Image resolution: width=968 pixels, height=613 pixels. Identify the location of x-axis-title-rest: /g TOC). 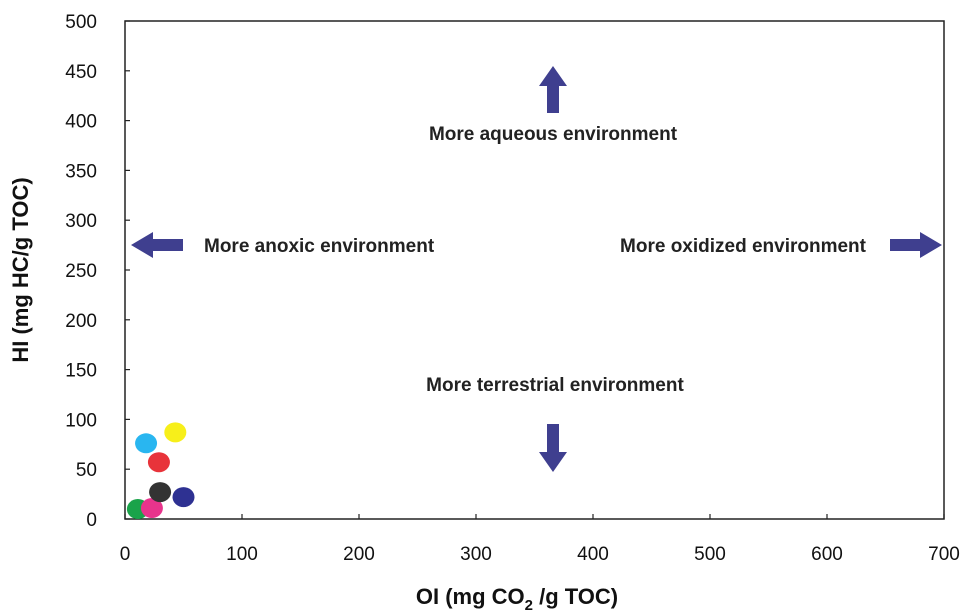
(575, 596).